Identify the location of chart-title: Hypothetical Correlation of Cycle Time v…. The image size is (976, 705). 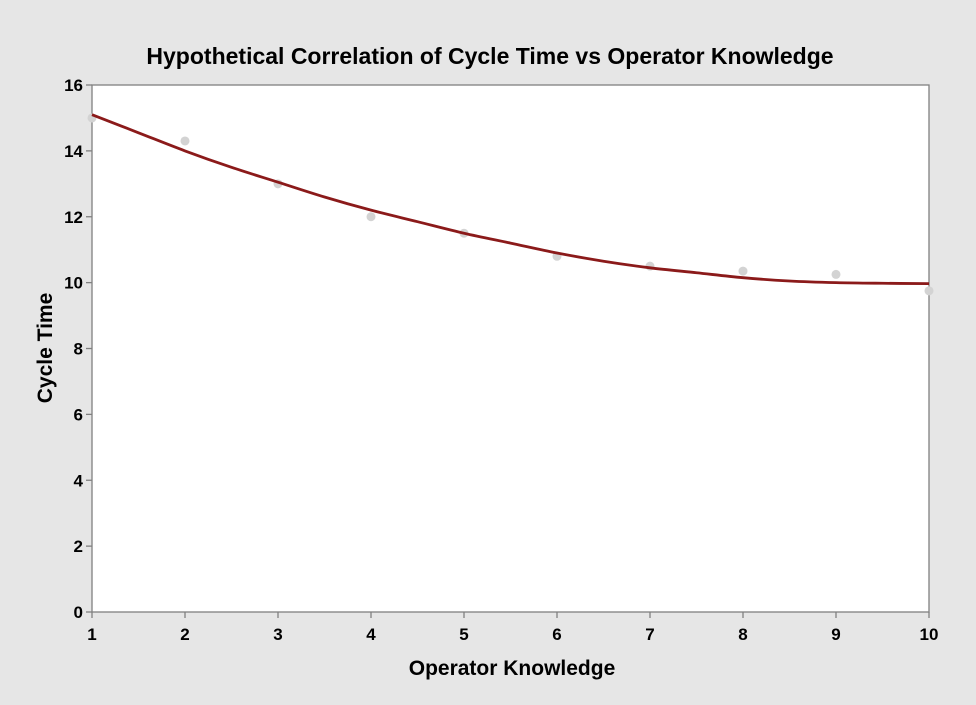
(489, 56).